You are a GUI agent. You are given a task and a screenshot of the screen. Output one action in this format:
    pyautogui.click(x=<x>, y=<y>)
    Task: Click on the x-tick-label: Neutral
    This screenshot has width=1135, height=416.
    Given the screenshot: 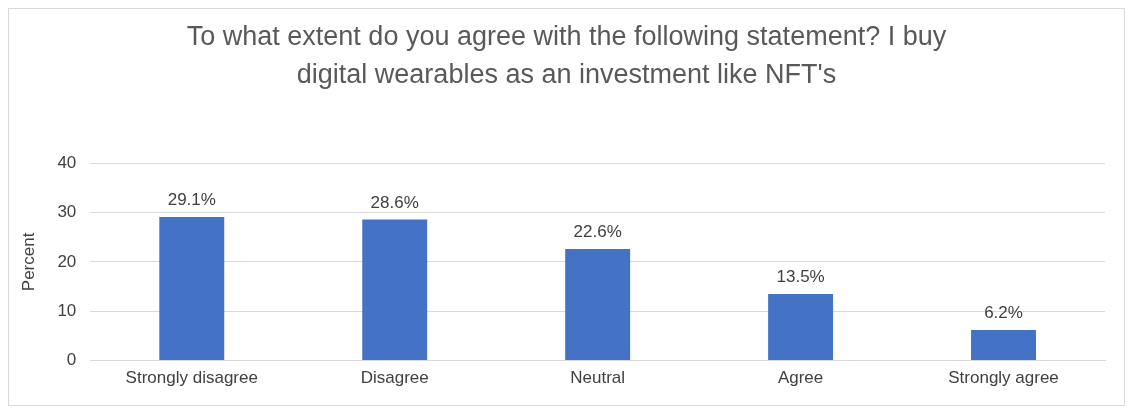 What is the action you would take?
    pyautogui.click(x=598, y=378)
    